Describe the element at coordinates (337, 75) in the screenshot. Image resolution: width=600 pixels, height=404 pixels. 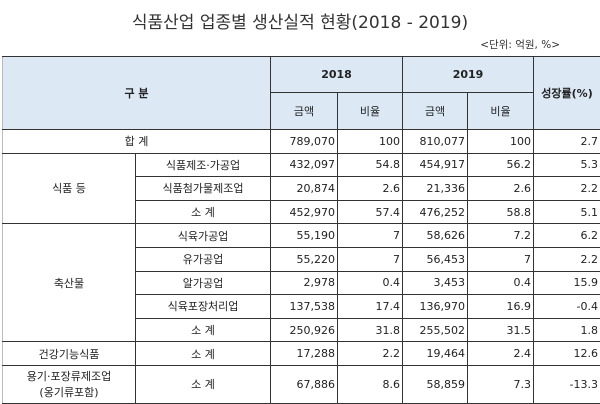
I see `header-2018: 2018` at that location.